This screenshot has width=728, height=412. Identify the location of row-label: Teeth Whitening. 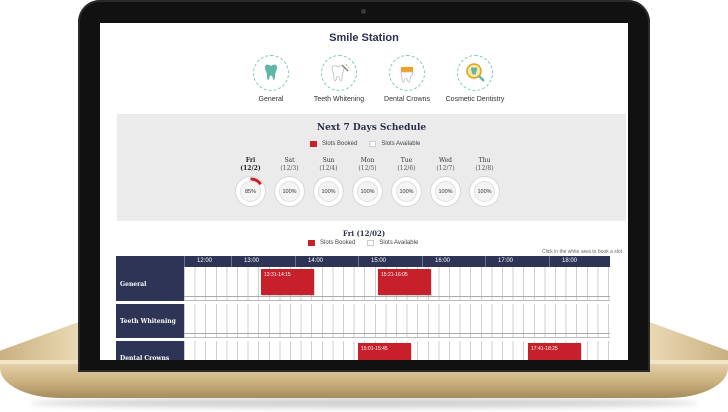
(150, 321).